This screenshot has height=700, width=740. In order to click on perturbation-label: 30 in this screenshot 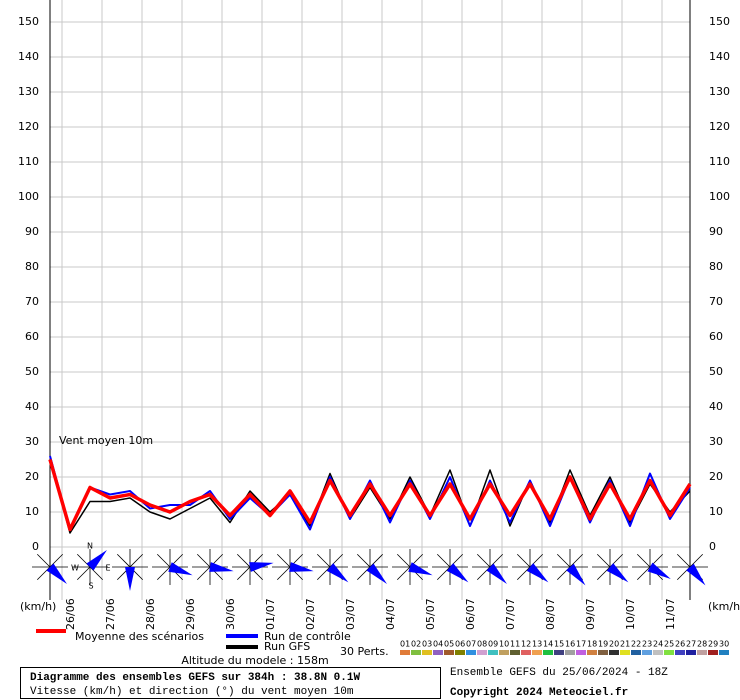, I will do `click(724, 644)`.